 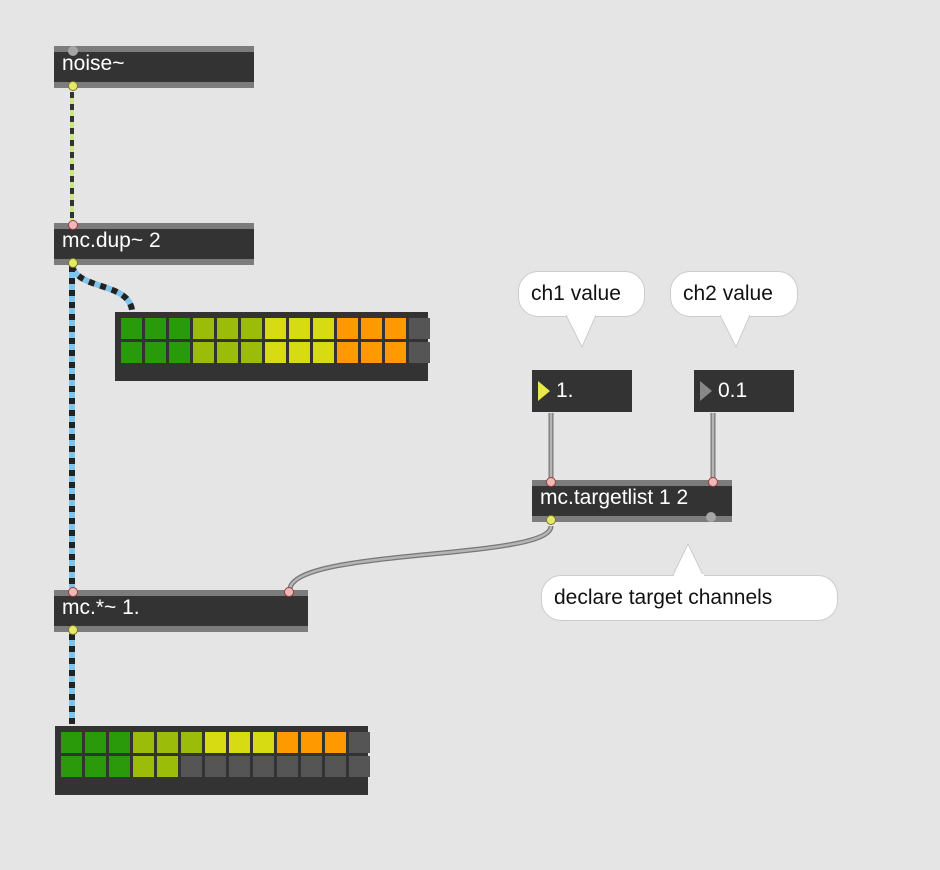 What do you see at coordinates (93, 63) in the screenshot?
I see `object-label: noise~` at bounding box center [93, 63].